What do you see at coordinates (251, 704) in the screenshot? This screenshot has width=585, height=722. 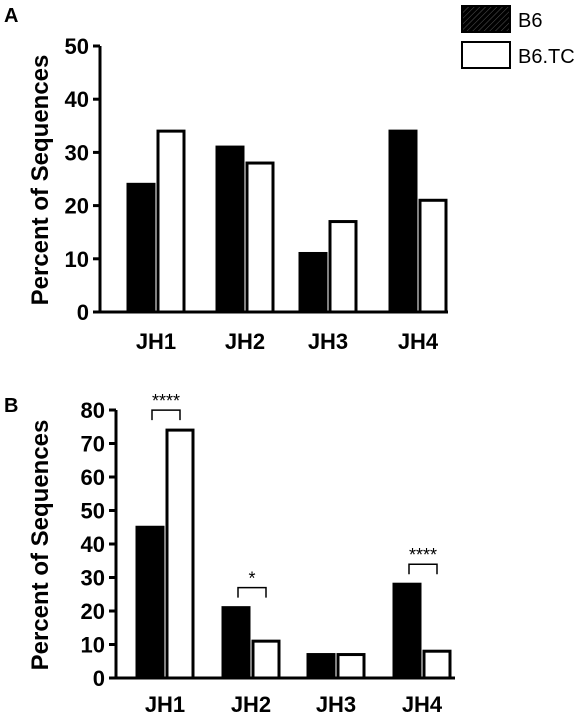 I see `x-tick-label-b: JH2` at bounding box center [251, 704].